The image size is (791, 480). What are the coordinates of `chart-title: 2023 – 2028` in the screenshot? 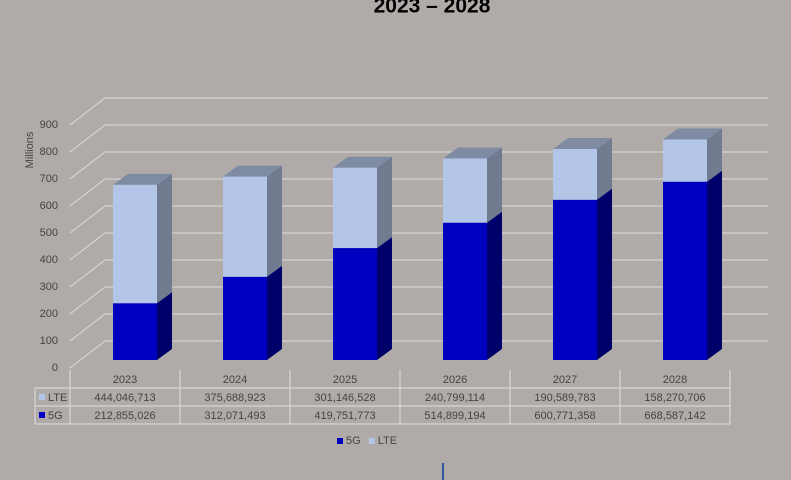 It's located at (432, 9).